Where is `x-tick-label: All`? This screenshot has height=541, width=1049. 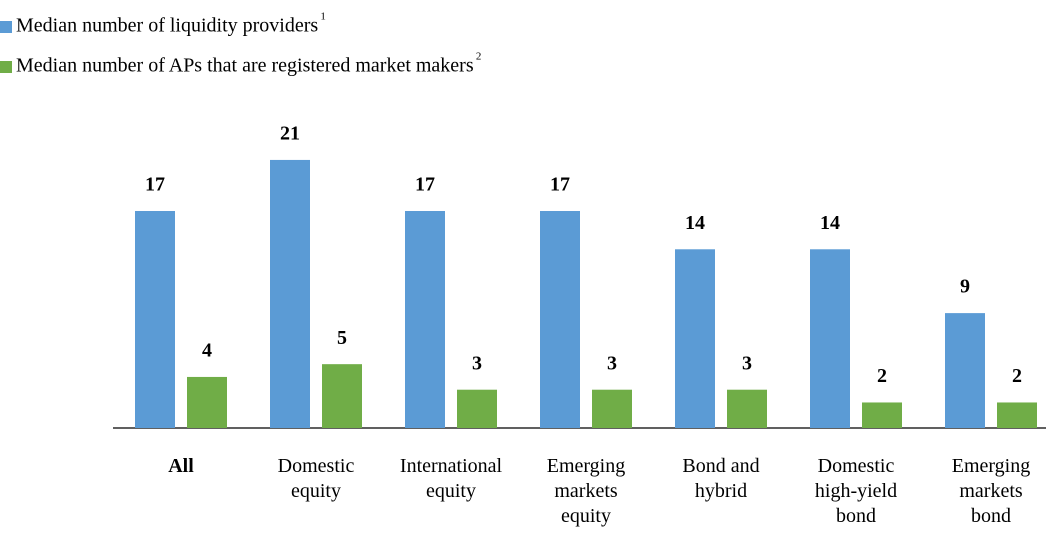
x-tick-label: All is located at coordinates (181, 466).